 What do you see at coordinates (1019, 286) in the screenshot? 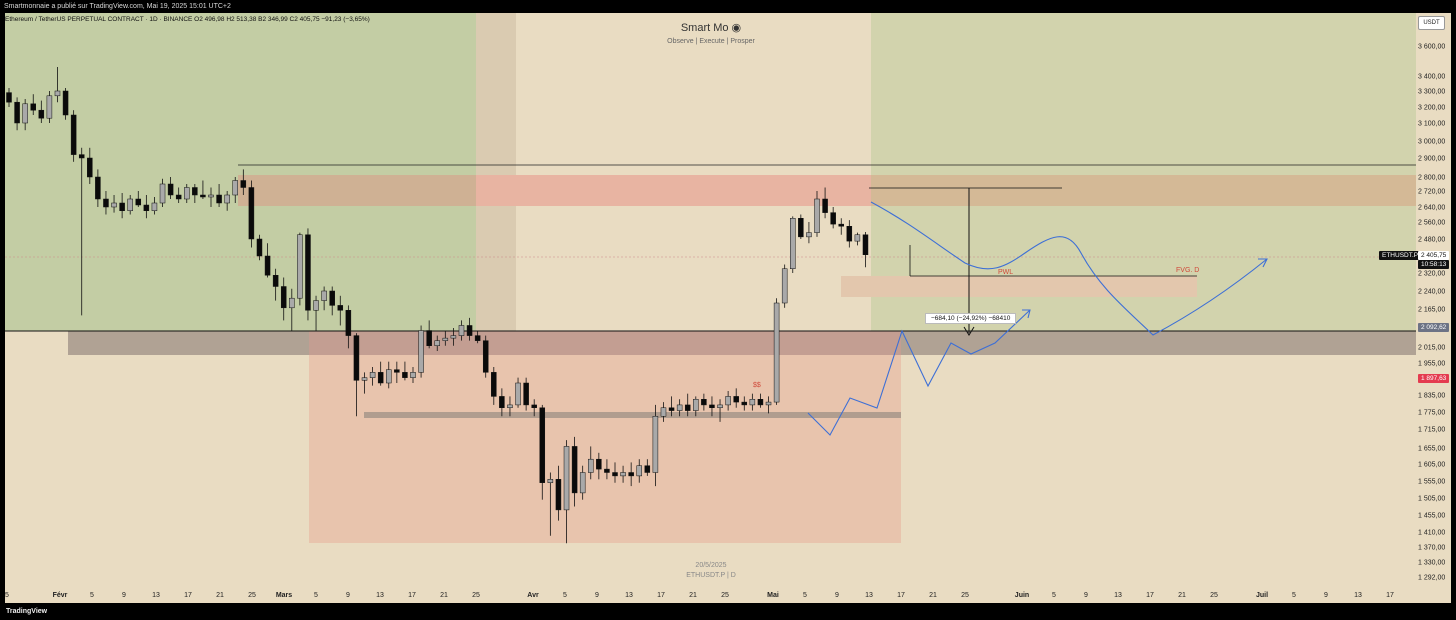
I see `fvg-zone` at bounding box center [1019, 286].